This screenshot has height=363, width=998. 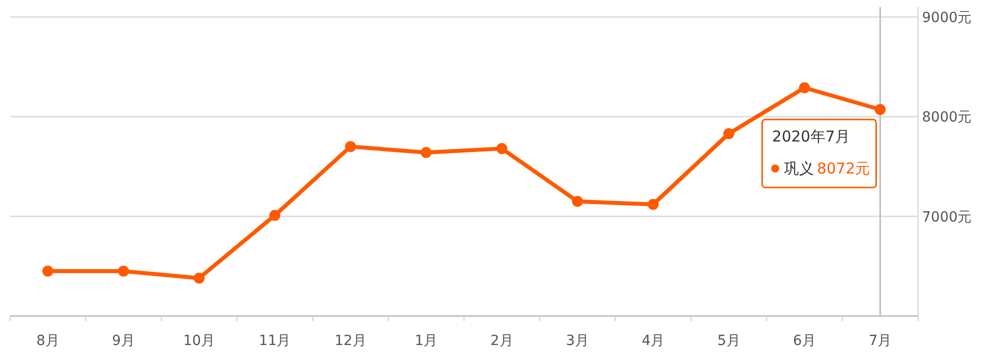 I want to click on y-tick-label: 8000元, so click(x=947, y=118).